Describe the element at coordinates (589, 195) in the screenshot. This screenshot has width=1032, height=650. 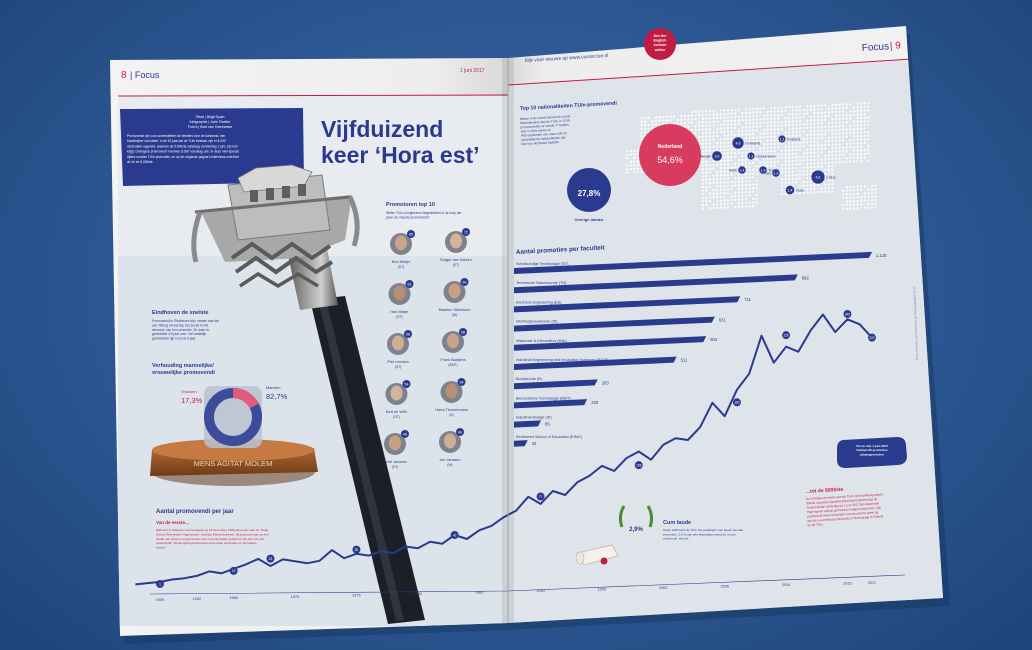
I see `overige-bubble: 27,8% Overige landen` at that location.